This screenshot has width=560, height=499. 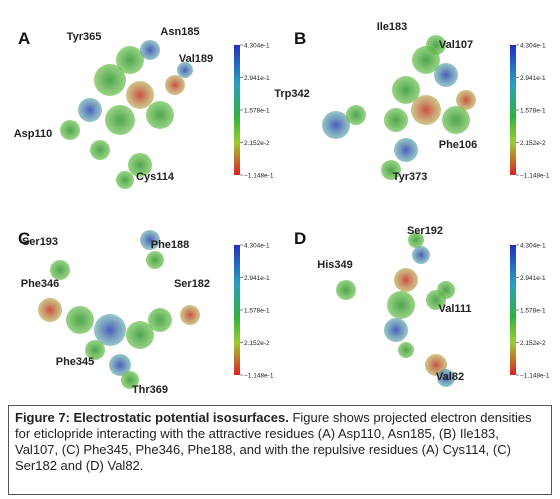 I want to click on panel-label: A, so click(x=24, y=38).